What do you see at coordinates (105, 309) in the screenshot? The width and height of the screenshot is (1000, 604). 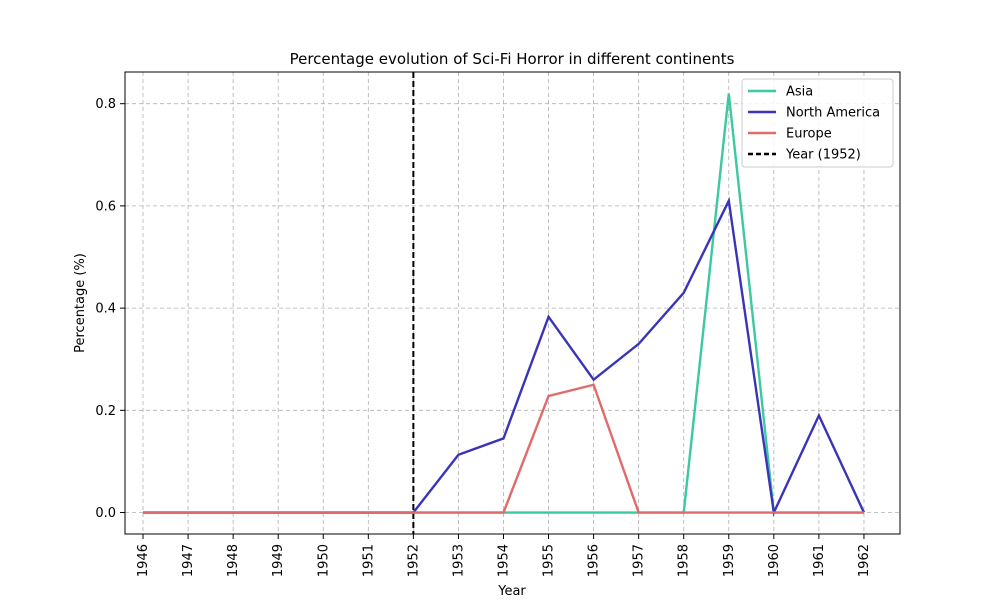 I see `y-tick-label: 0.4` at bounding box center [105, 309].